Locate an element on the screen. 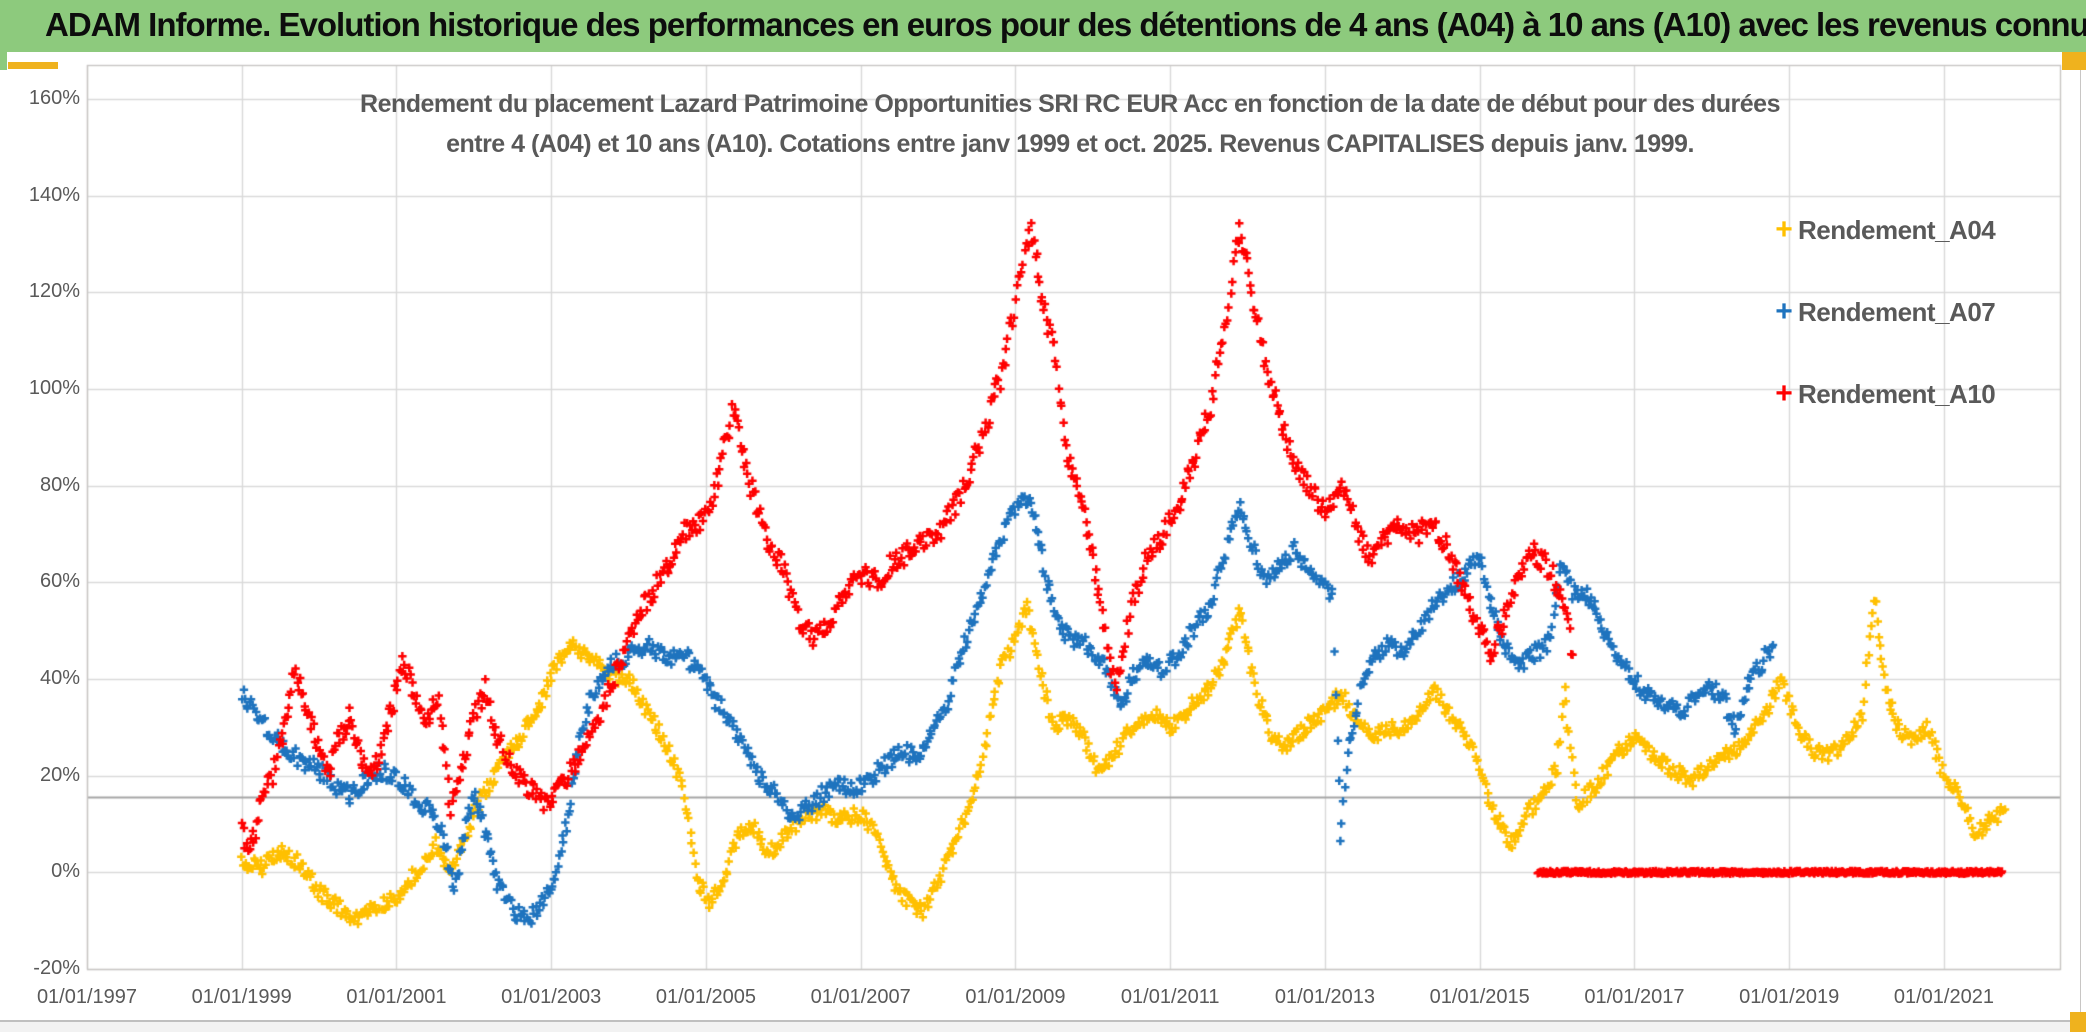 Image resolution: width=2086 pixels, height=1032 pixels. y-tick-label: 160% is located at coordinates (54, 97).